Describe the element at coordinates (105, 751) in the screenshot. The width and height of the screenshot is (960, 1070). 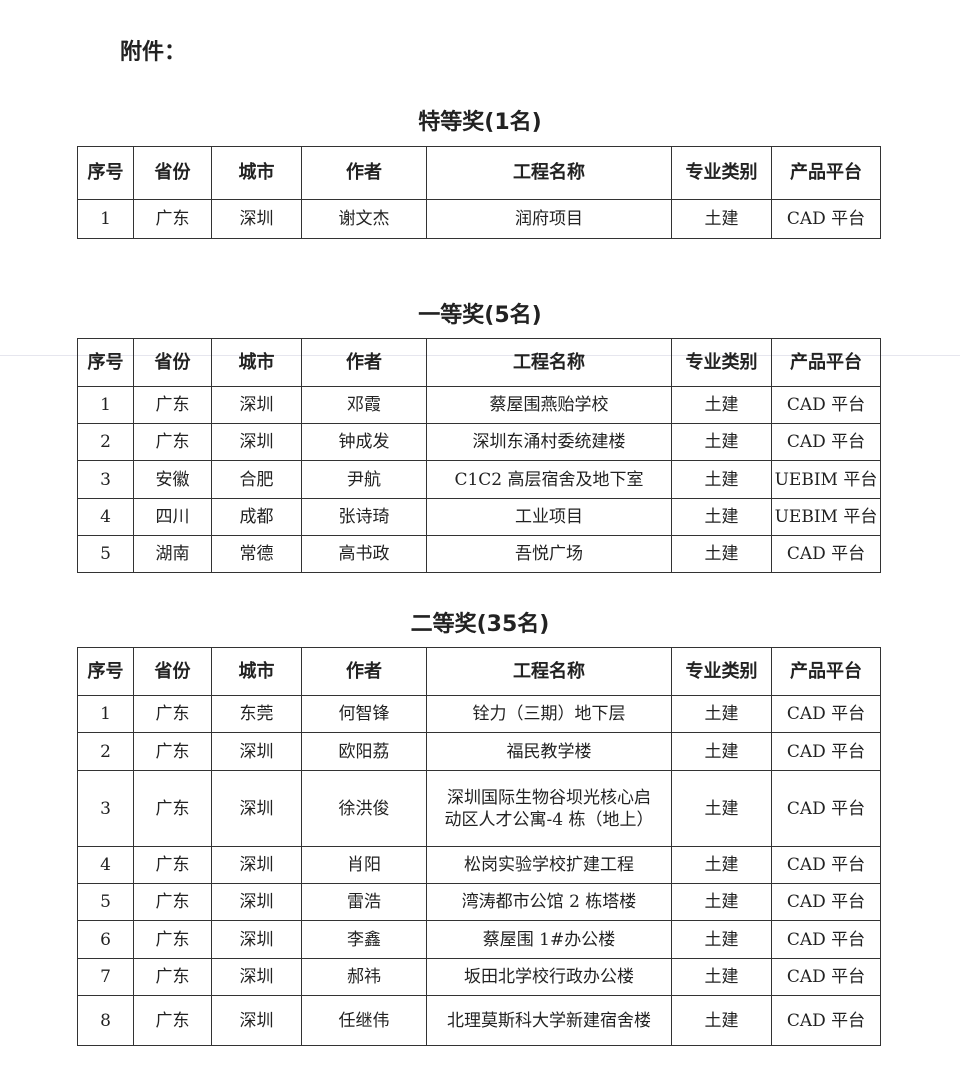
I see `cell-index: 2` at that location.